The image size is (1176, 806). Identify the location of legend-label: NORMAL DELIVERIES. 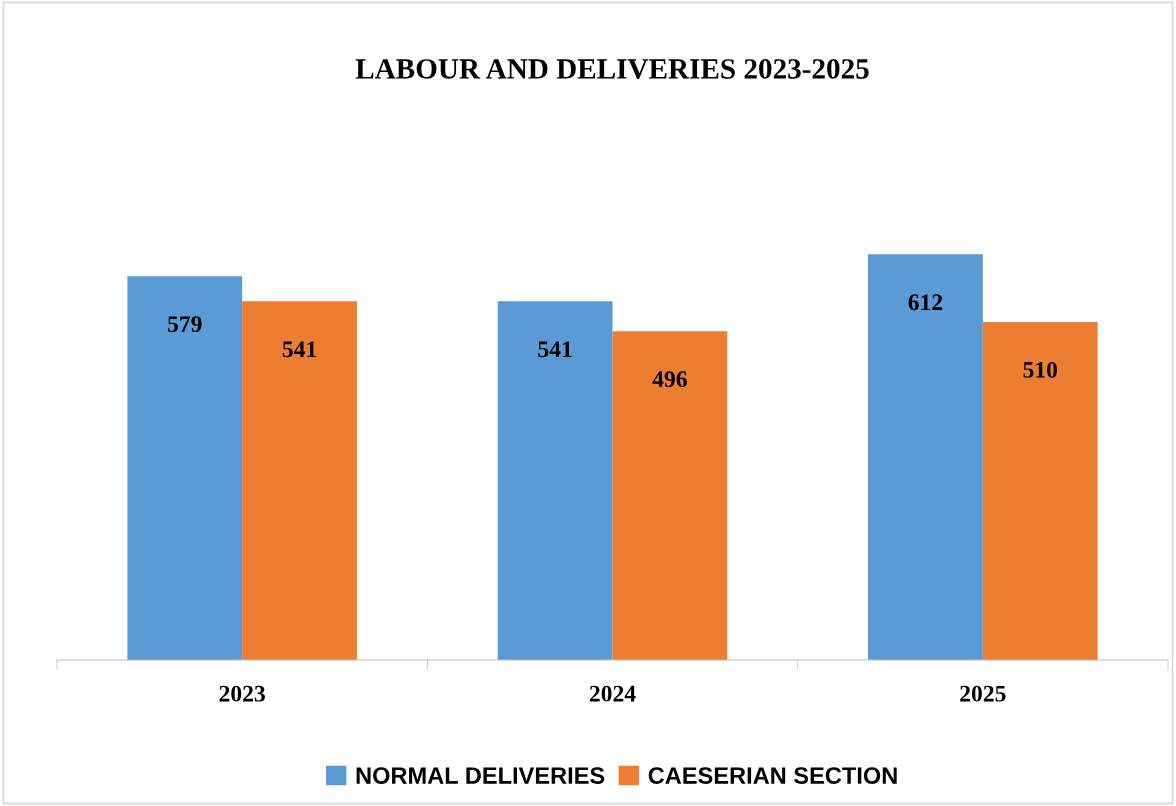
(480, 775).